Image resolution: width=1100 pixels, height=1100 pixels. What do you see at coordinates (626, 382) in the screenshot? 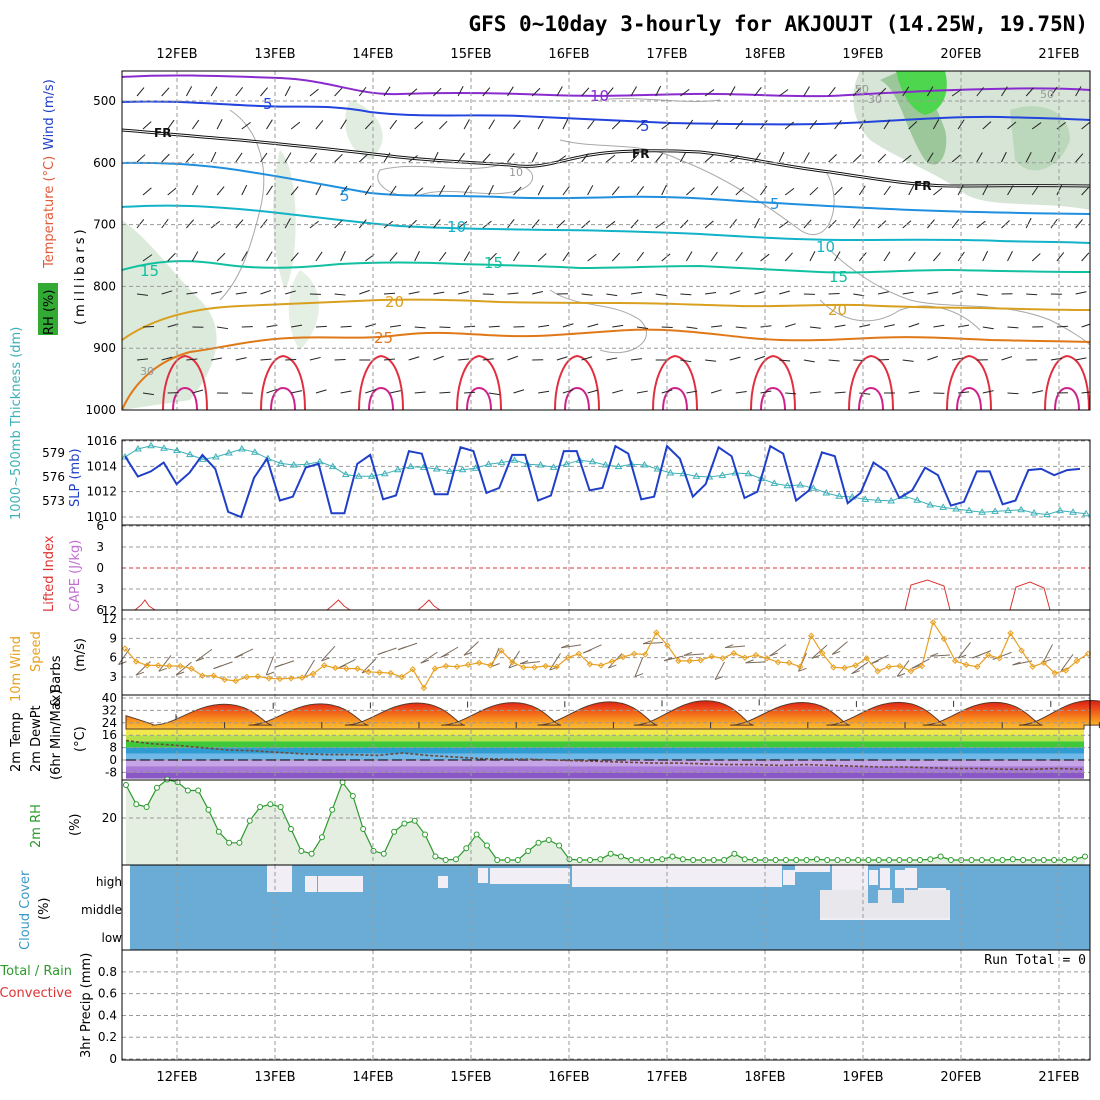
I see `hot-surface-contours` at bounding box center [626, 382].